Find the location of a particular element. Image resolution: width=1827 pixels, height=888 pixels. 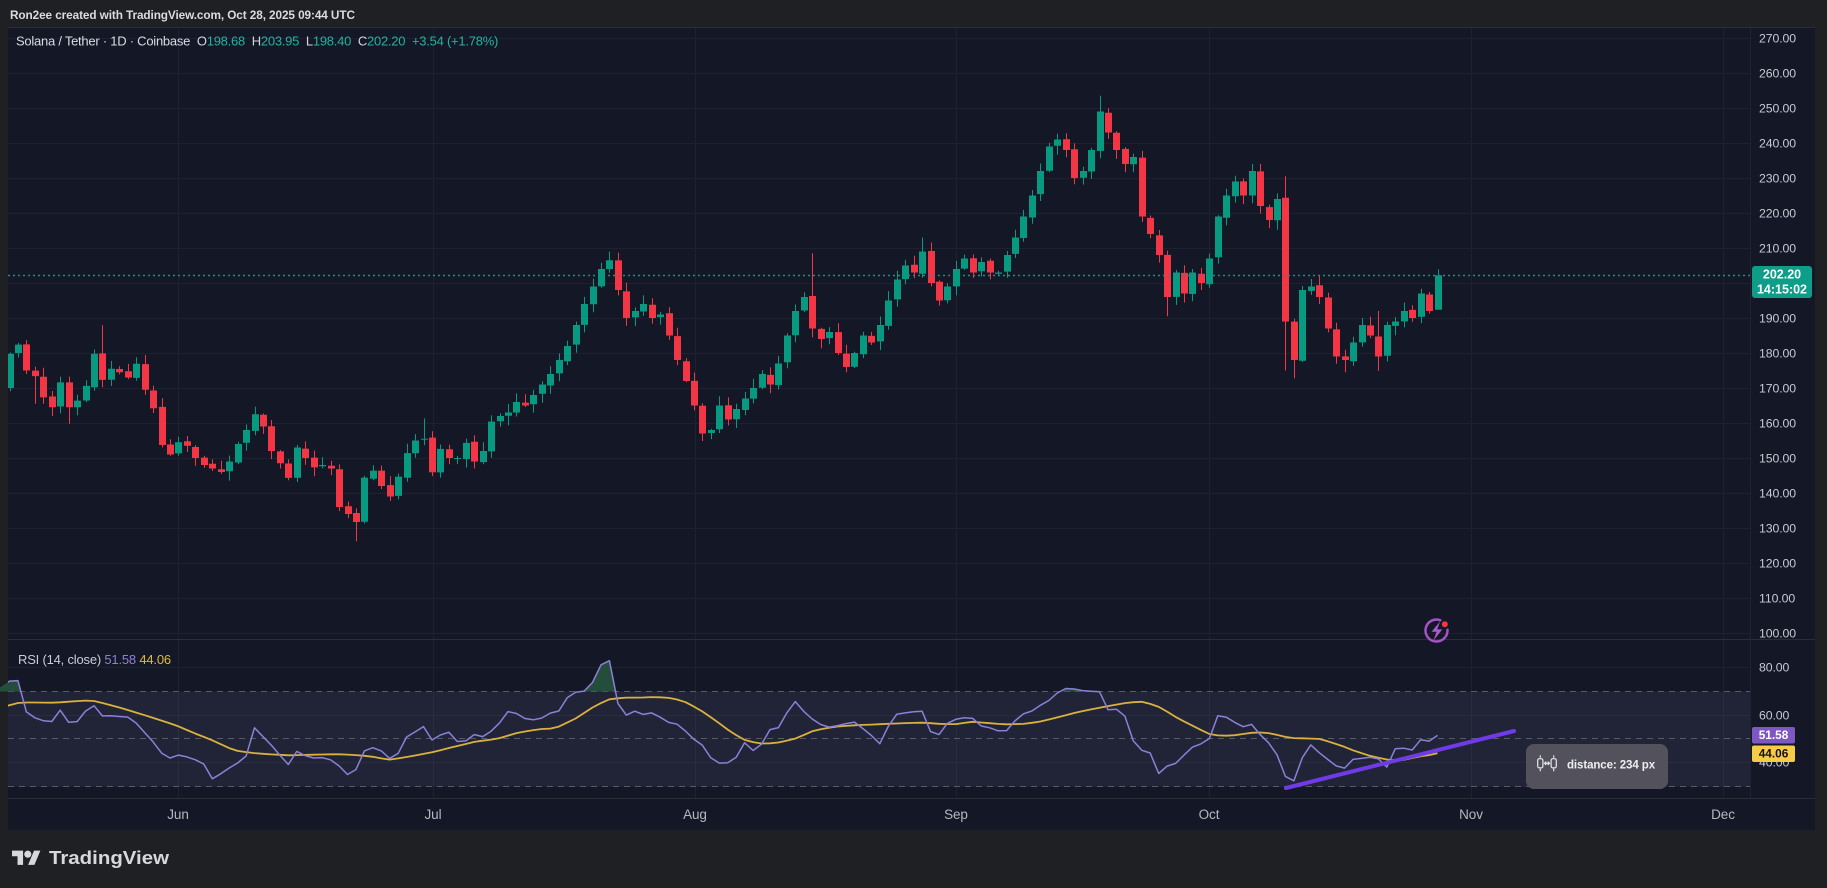

svg-text: 160.00 is located at coordinates (1777, 424).